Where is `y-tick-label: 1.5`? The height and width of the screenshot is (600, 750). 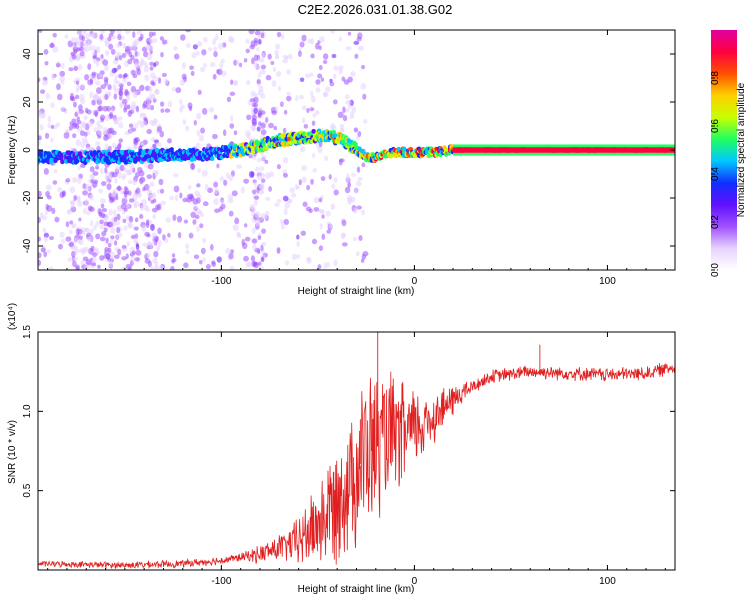 y-tick-label: 1.5 is located at coordinates (27, 332).